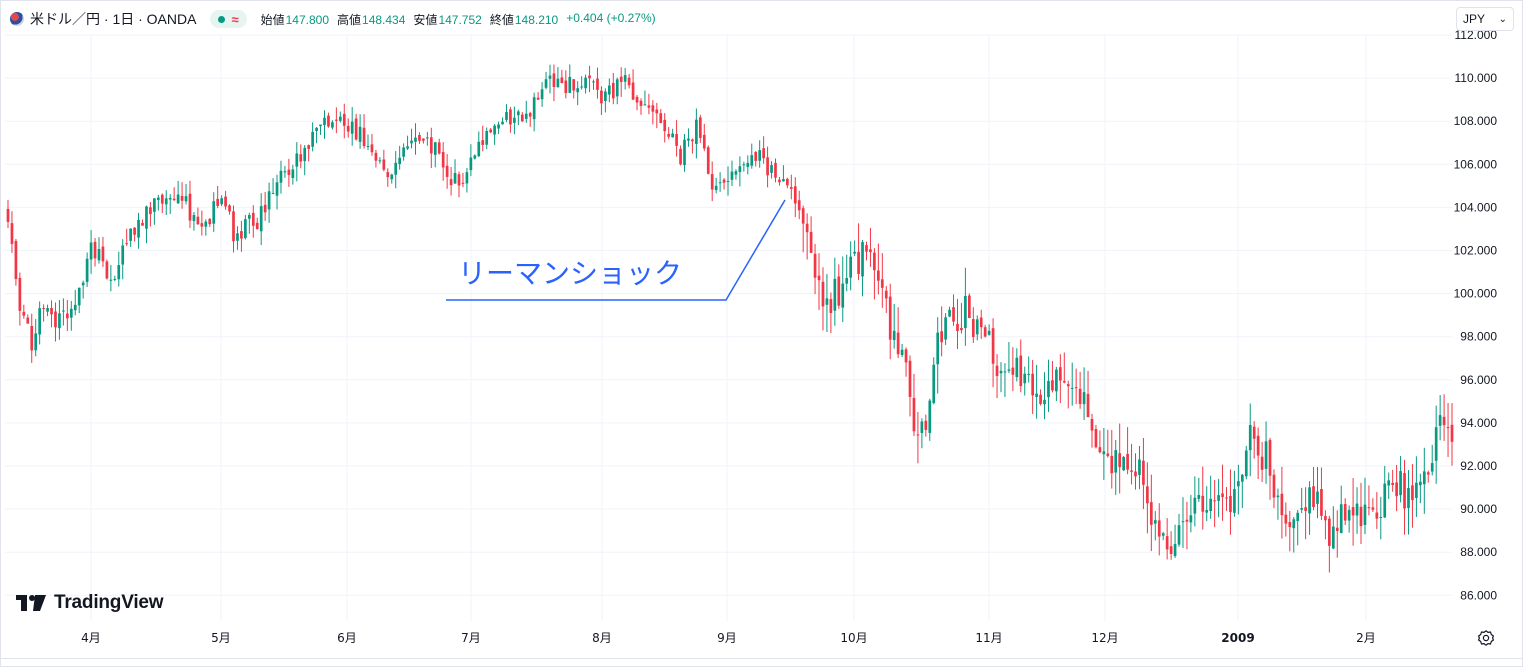  Describe the element at coordinates (616, 250) in the screenshot. I see `lehman-annotation: リーマンショック` at that location.